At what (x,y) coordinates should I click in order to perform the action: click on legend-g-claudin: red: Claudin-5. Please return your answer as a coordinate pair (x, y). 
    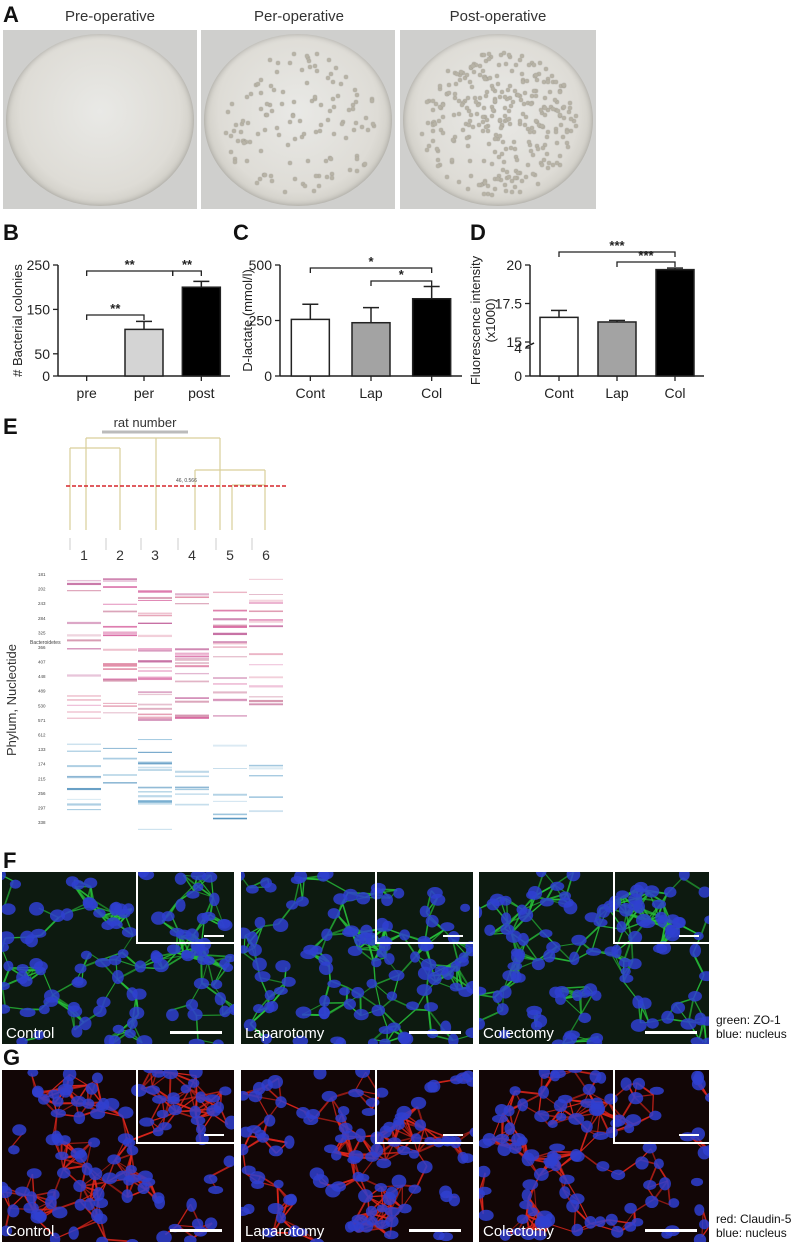
    Looking at the image, I should click on (754, 1219).